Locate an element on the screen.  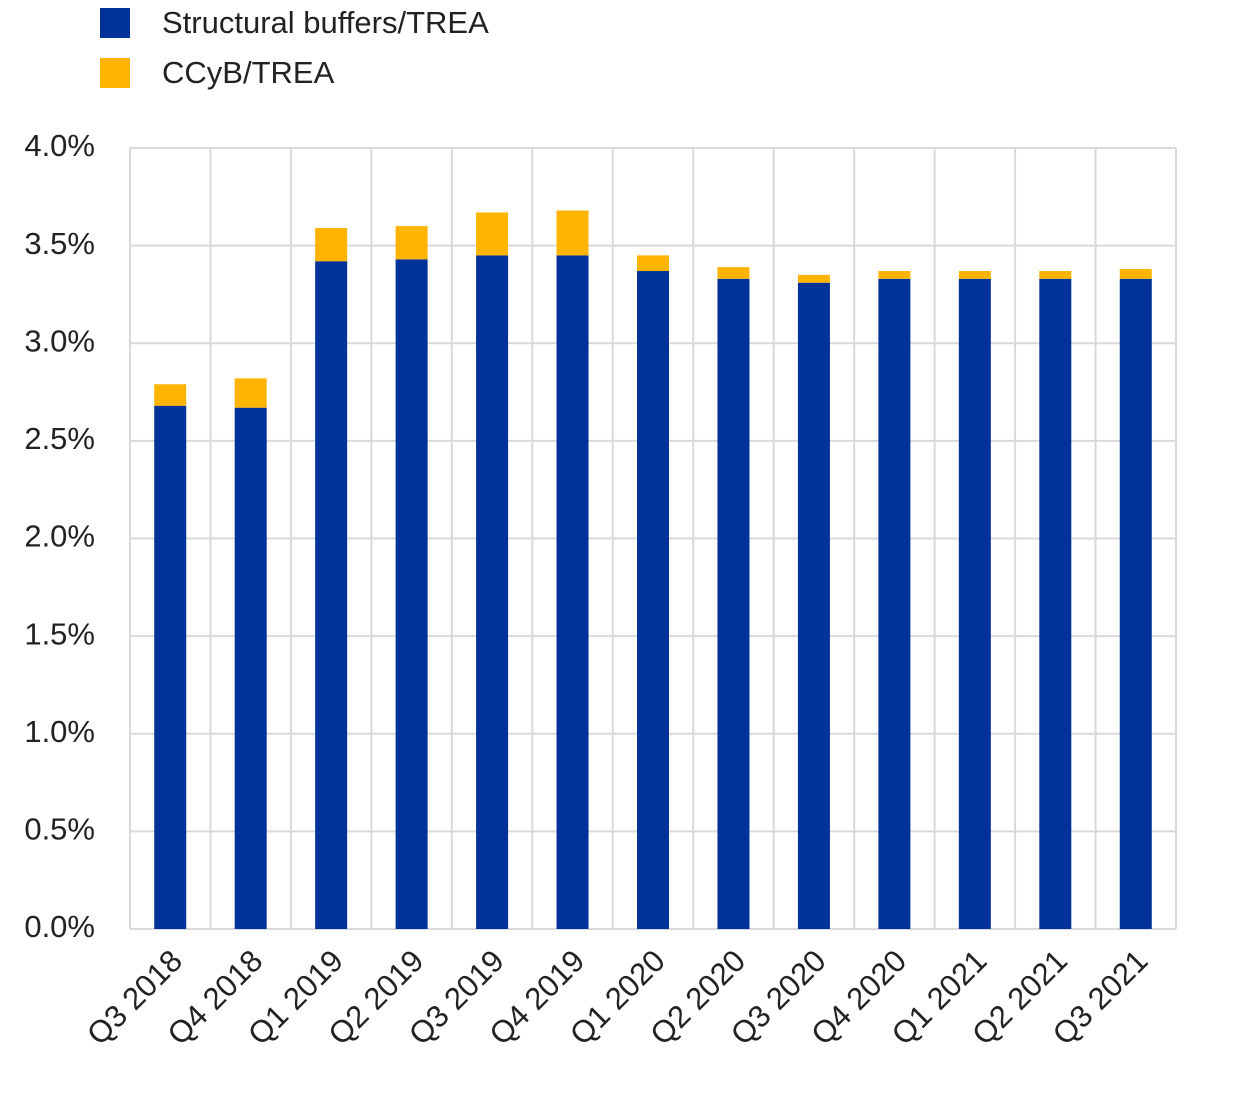
y-tick-label: 3.0% is located at coordinates (59, 340).